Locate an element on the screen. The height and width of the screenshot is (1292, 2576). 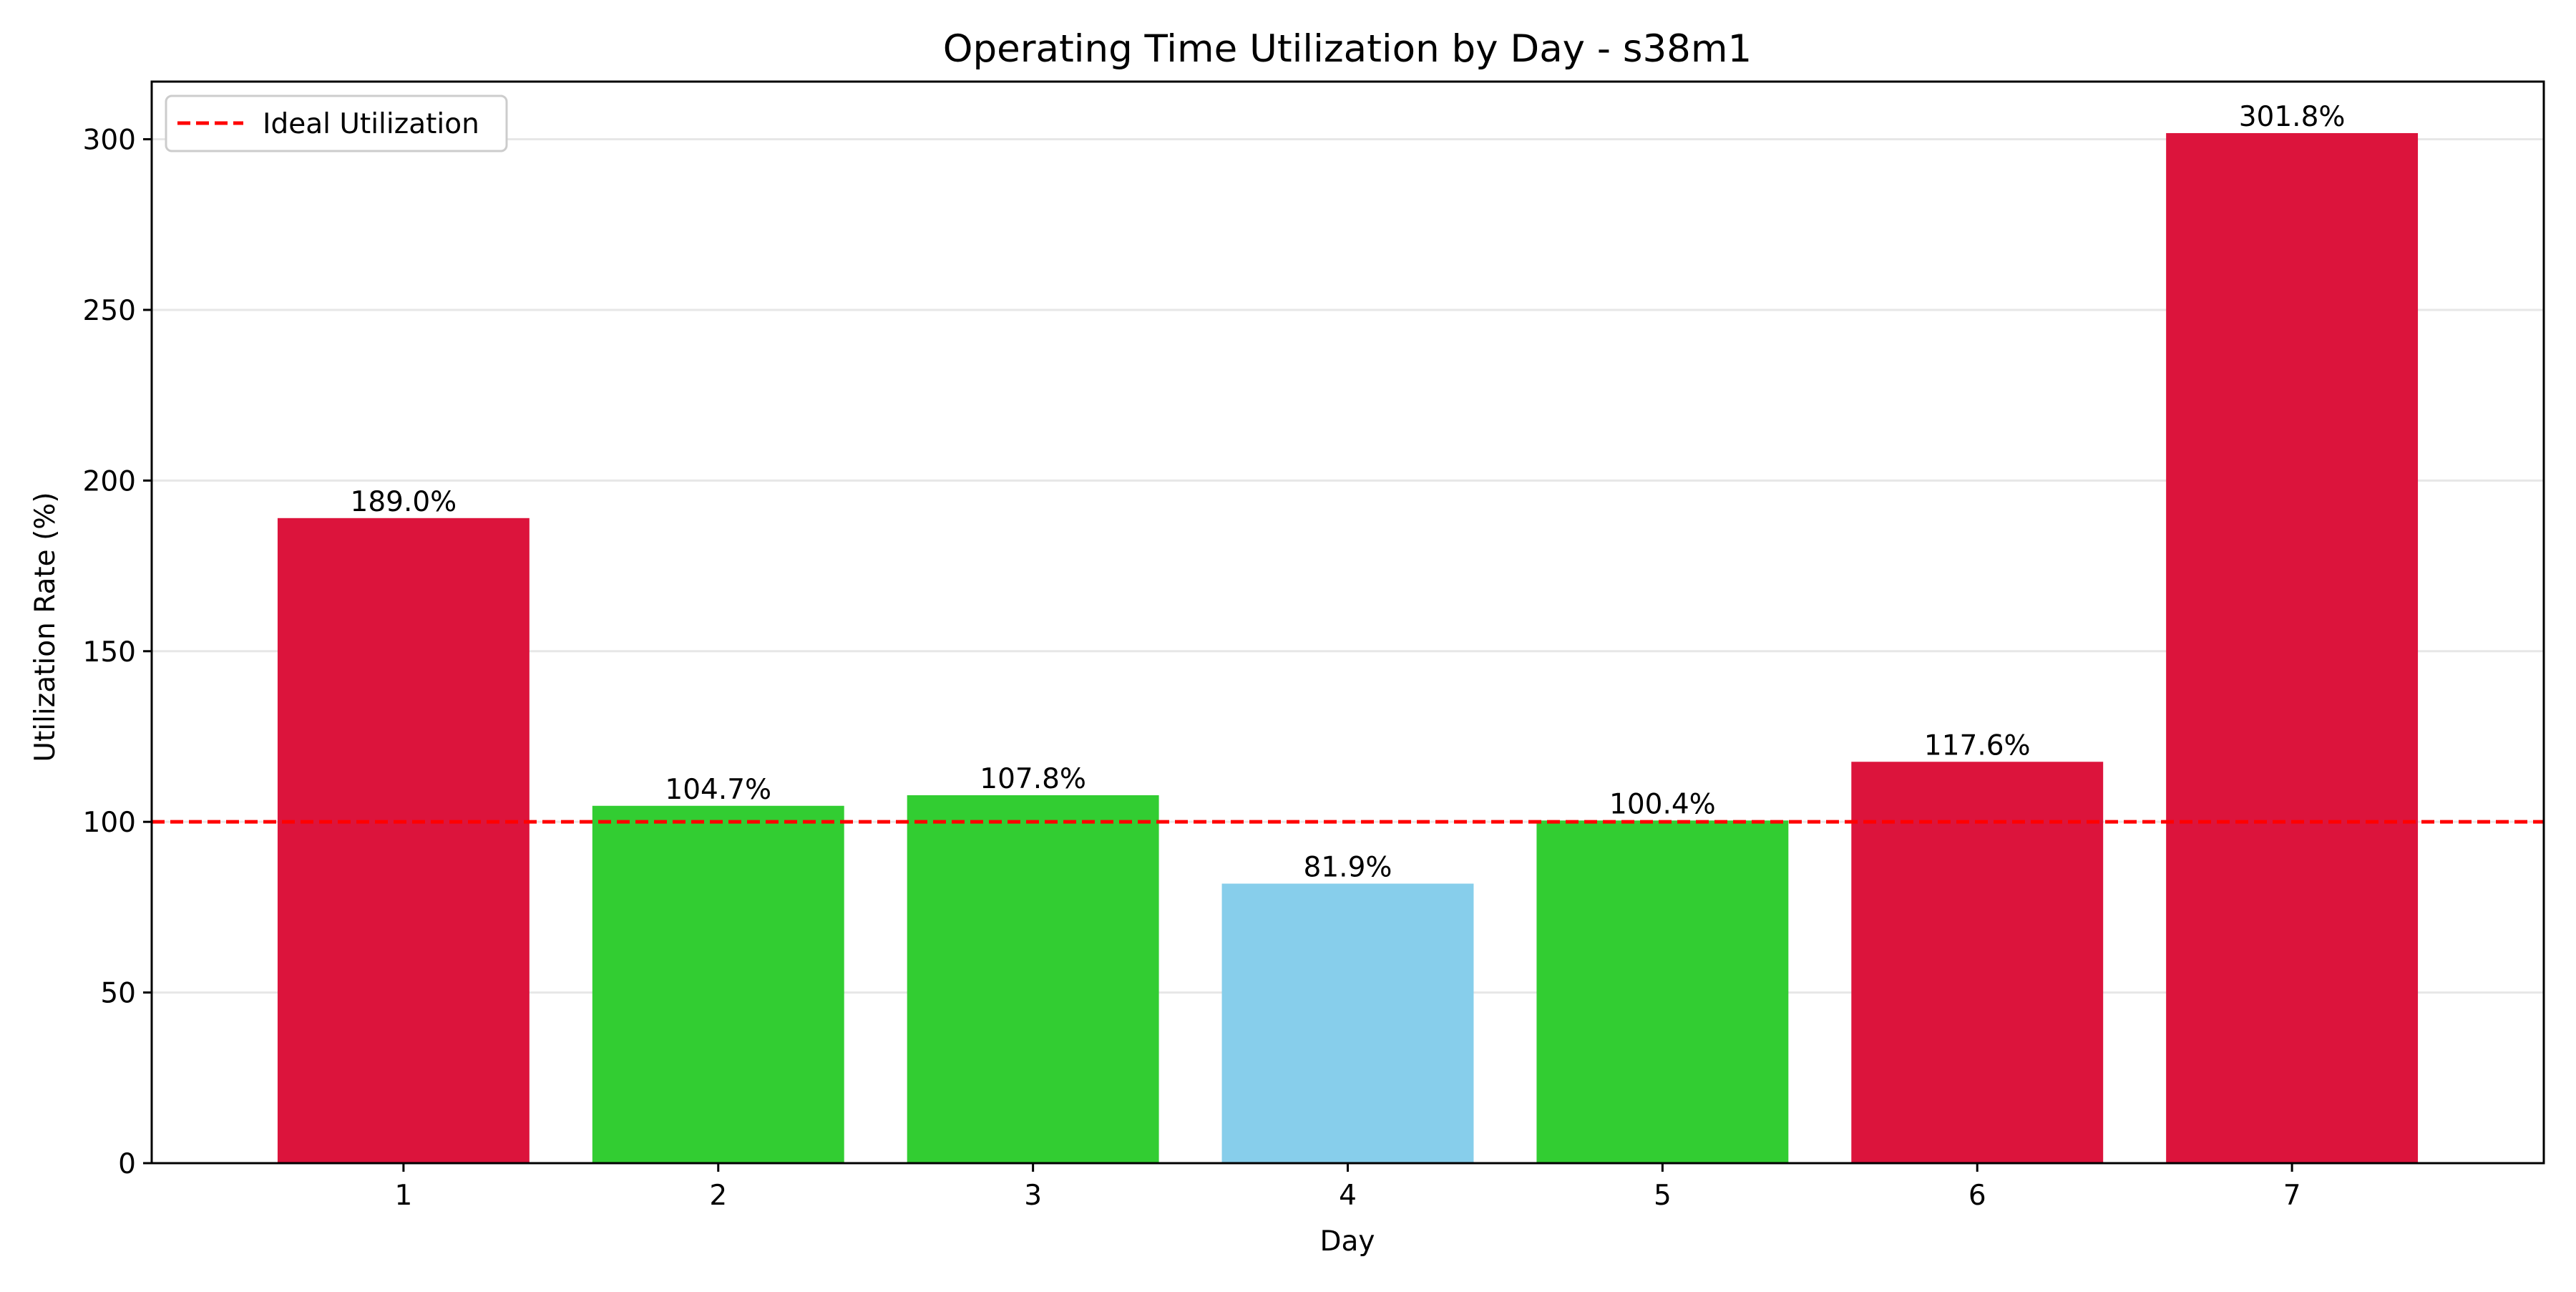
y-tick-label: 250 is located at coordinates (109, 311).